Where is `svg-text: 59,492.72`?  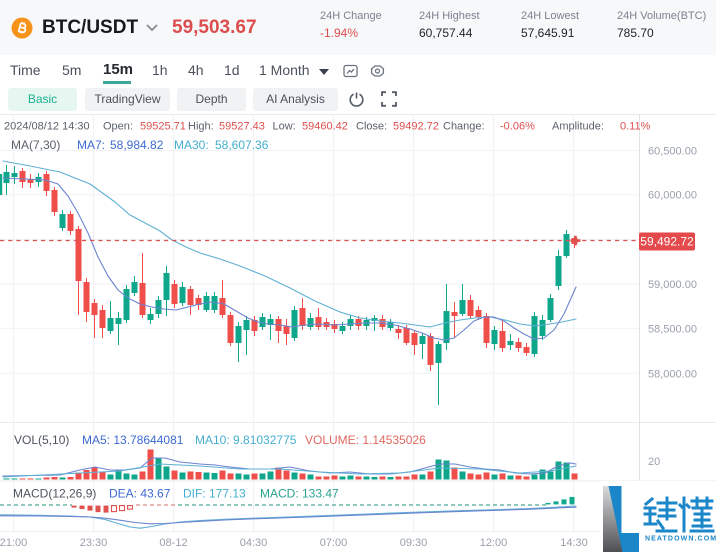
svg-text: 59,492.72 is located at coordinates (667, 242).